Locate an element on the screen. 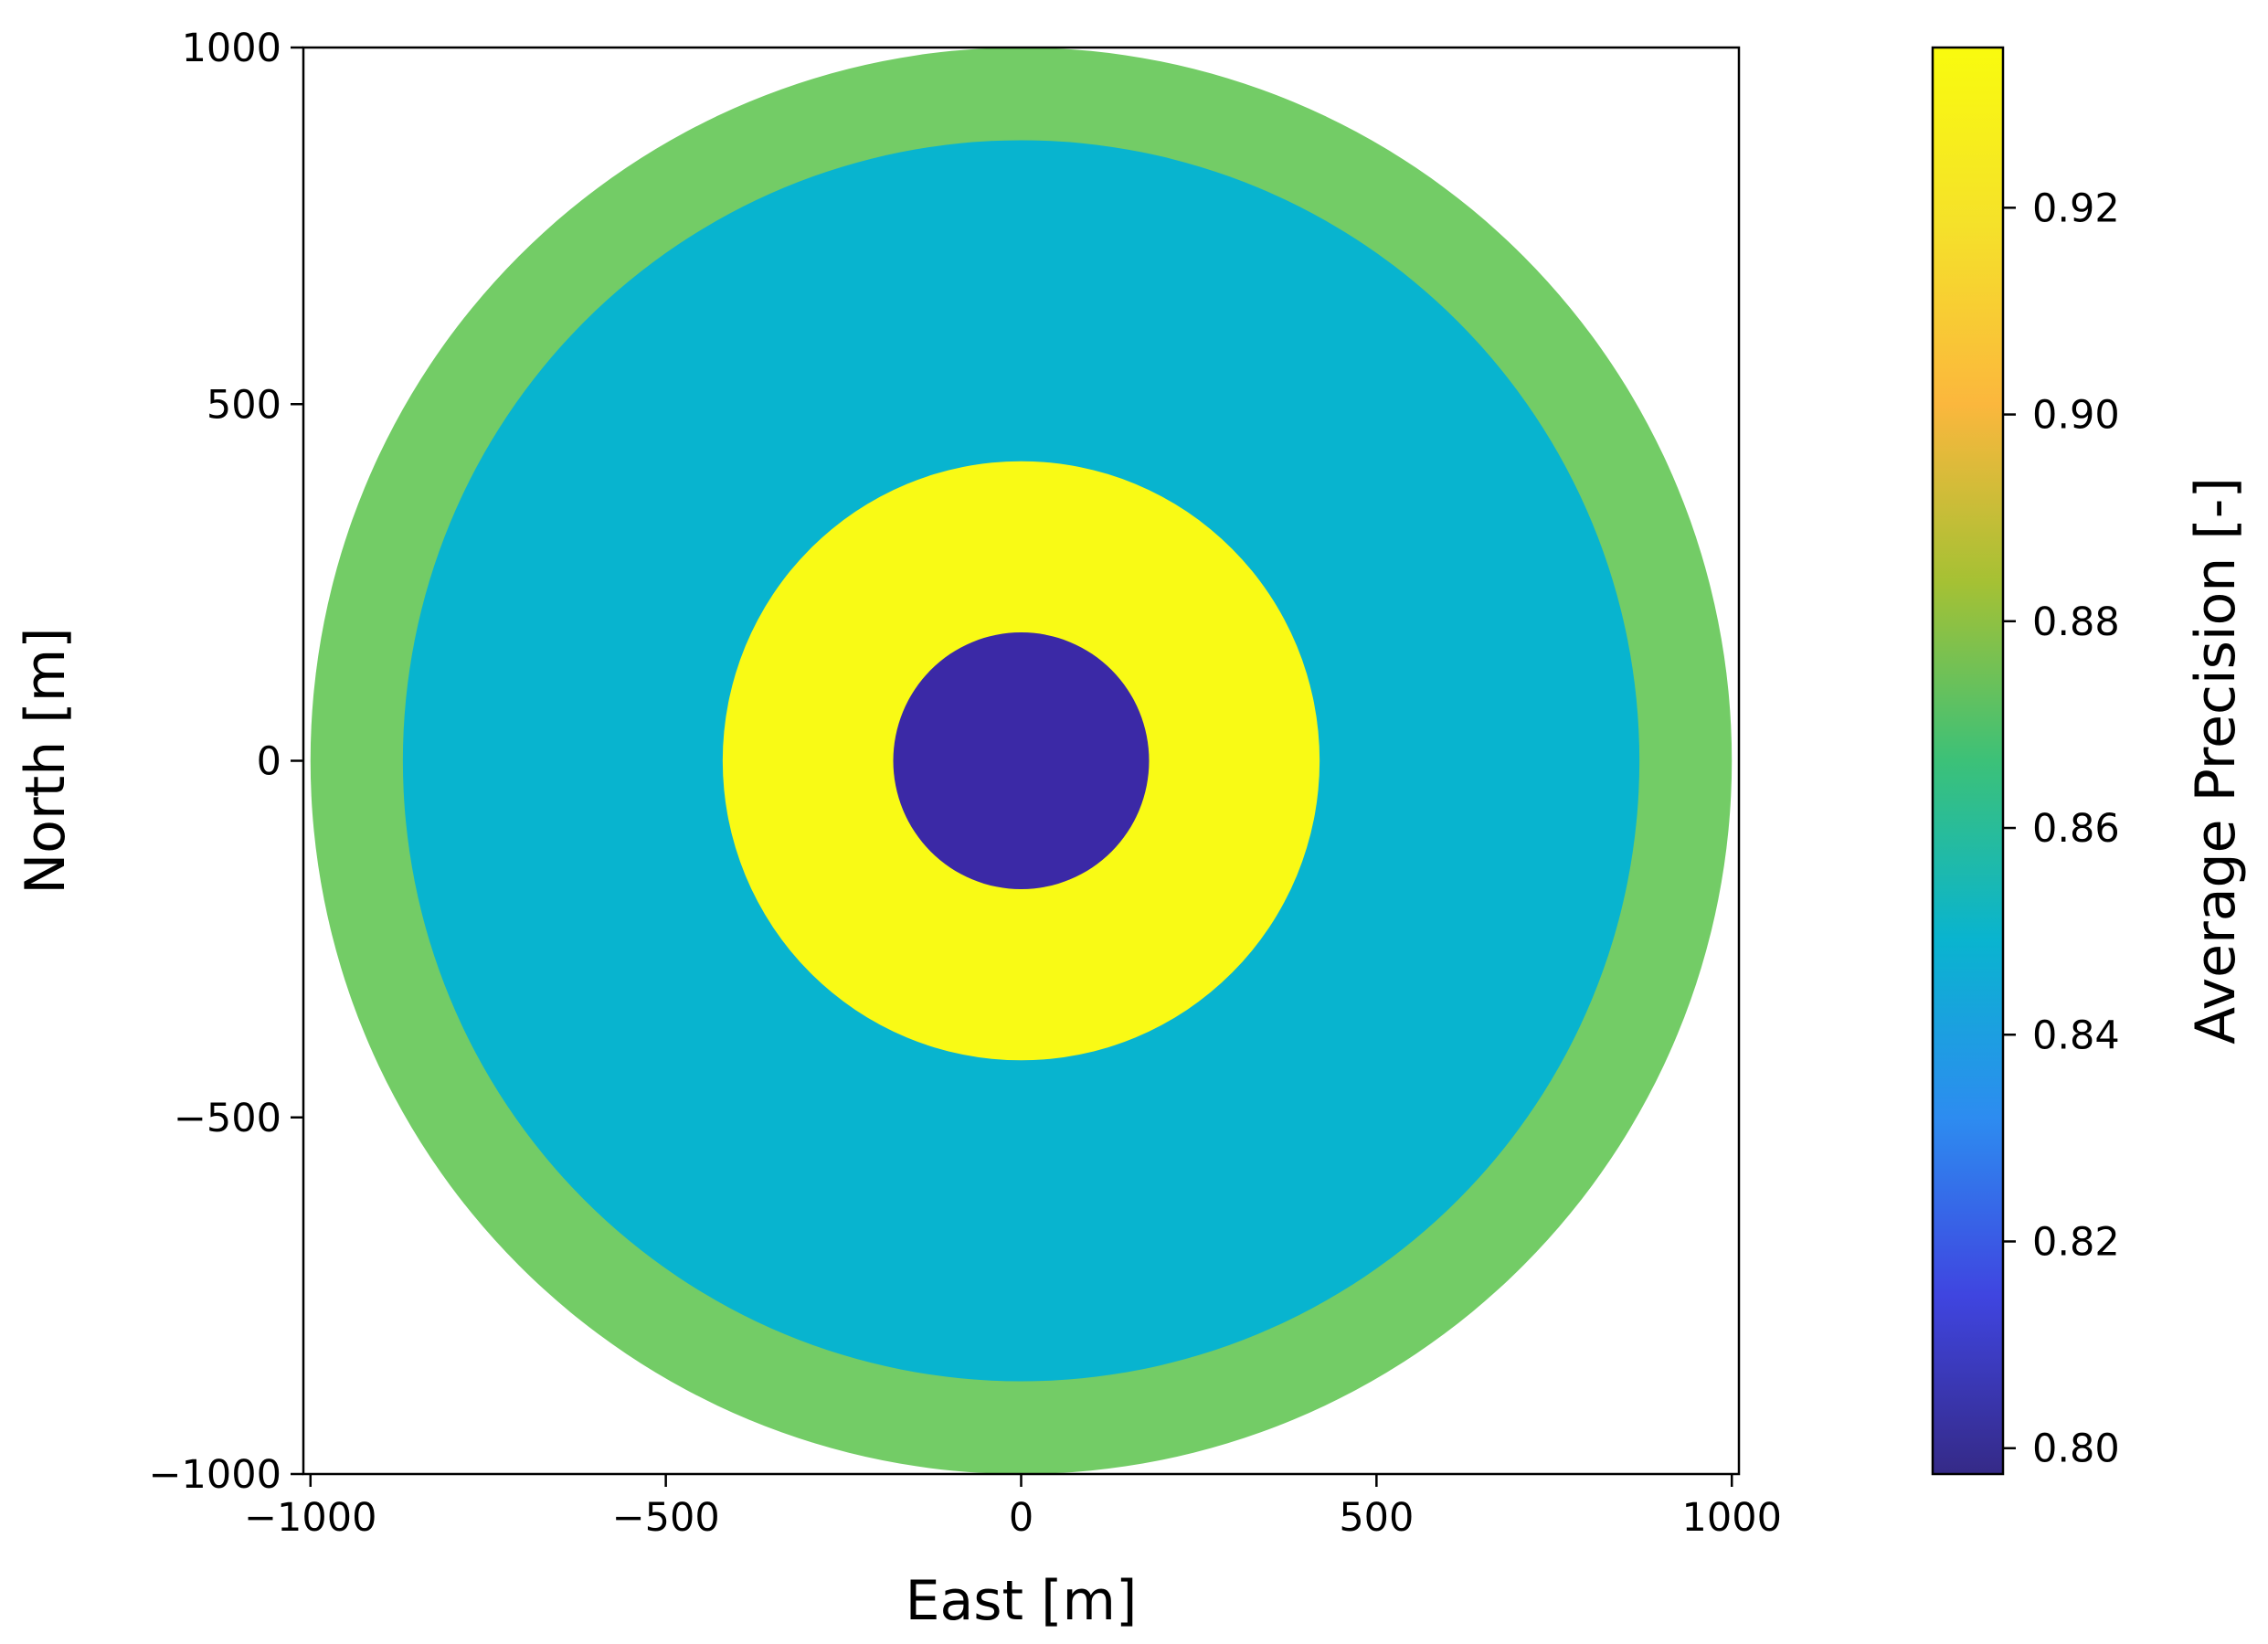 The width and height of the screenshot is (2268, 1644). x-axis-label: East [m] is located at coordinates (1022, 1601).